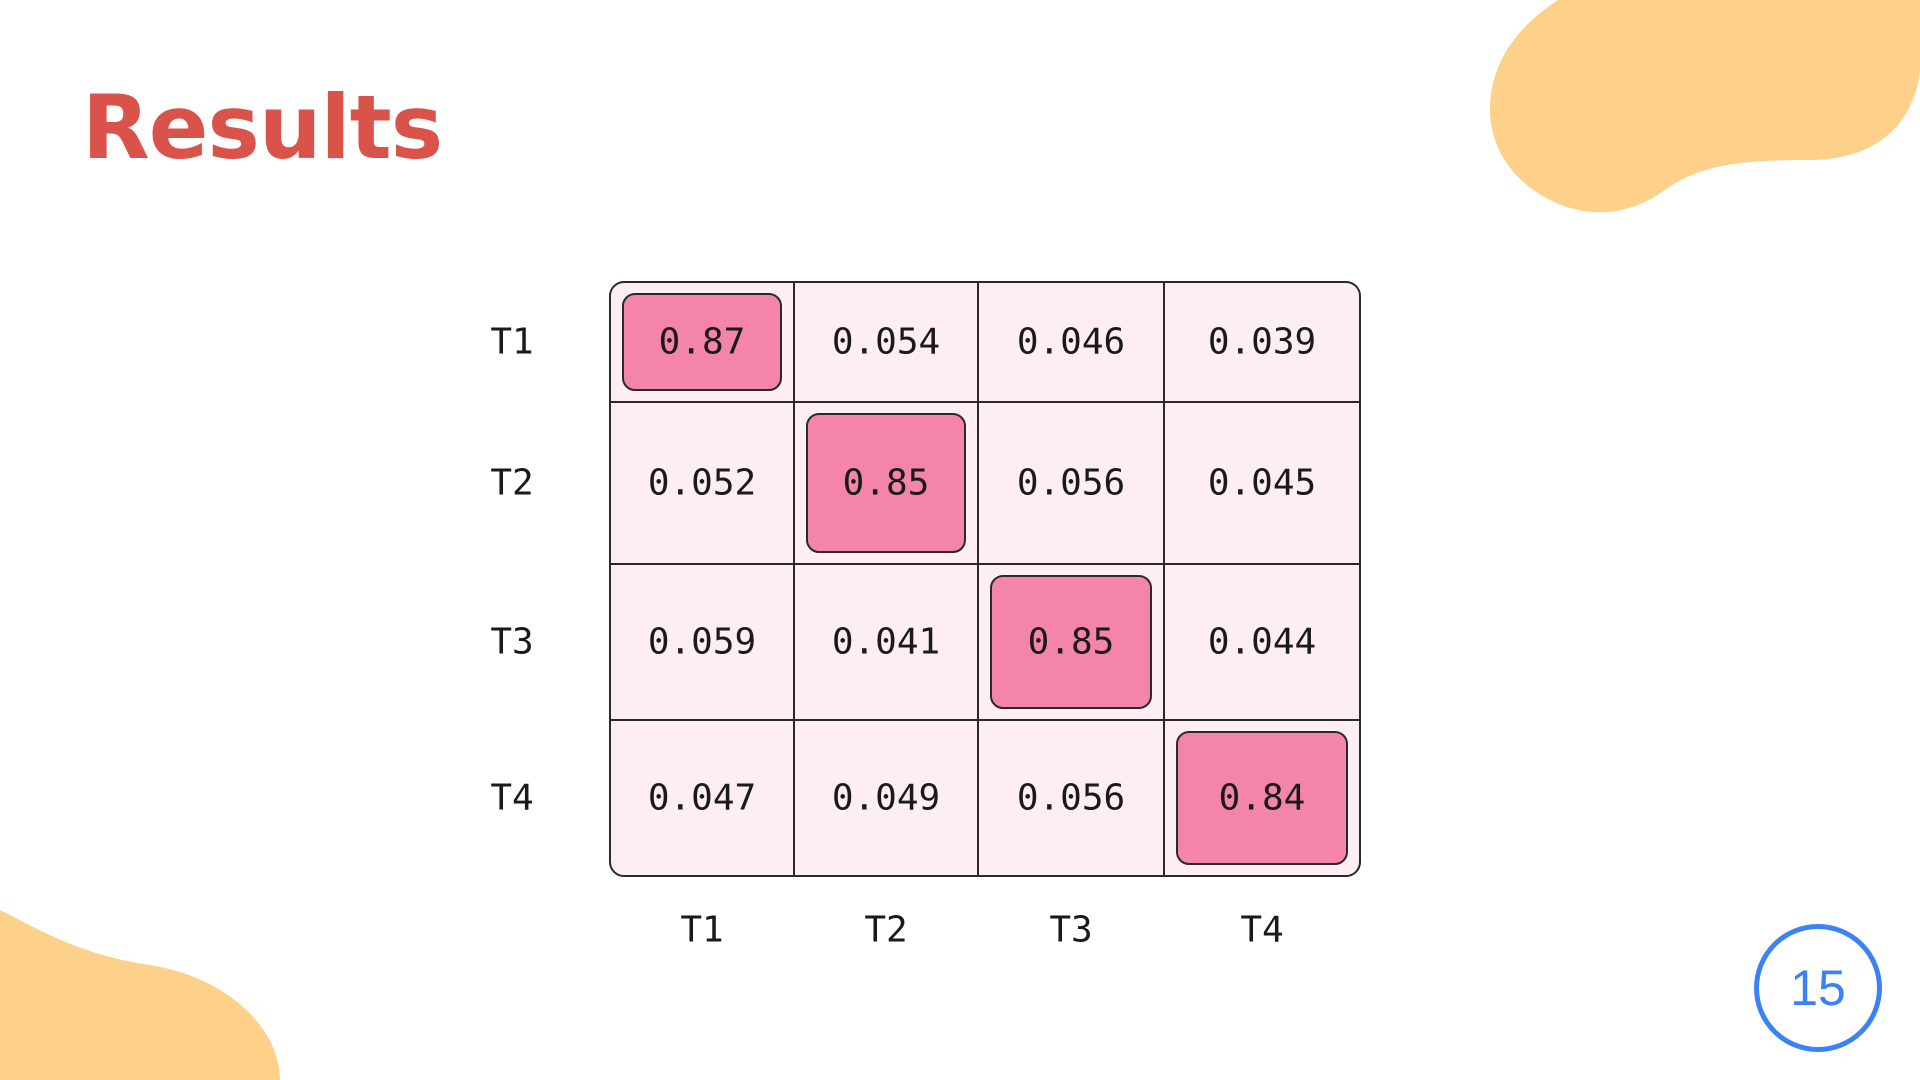 This screenshot has width=1920, height=1080. I want to click on row-label-t1: T1, so click(511, 342).